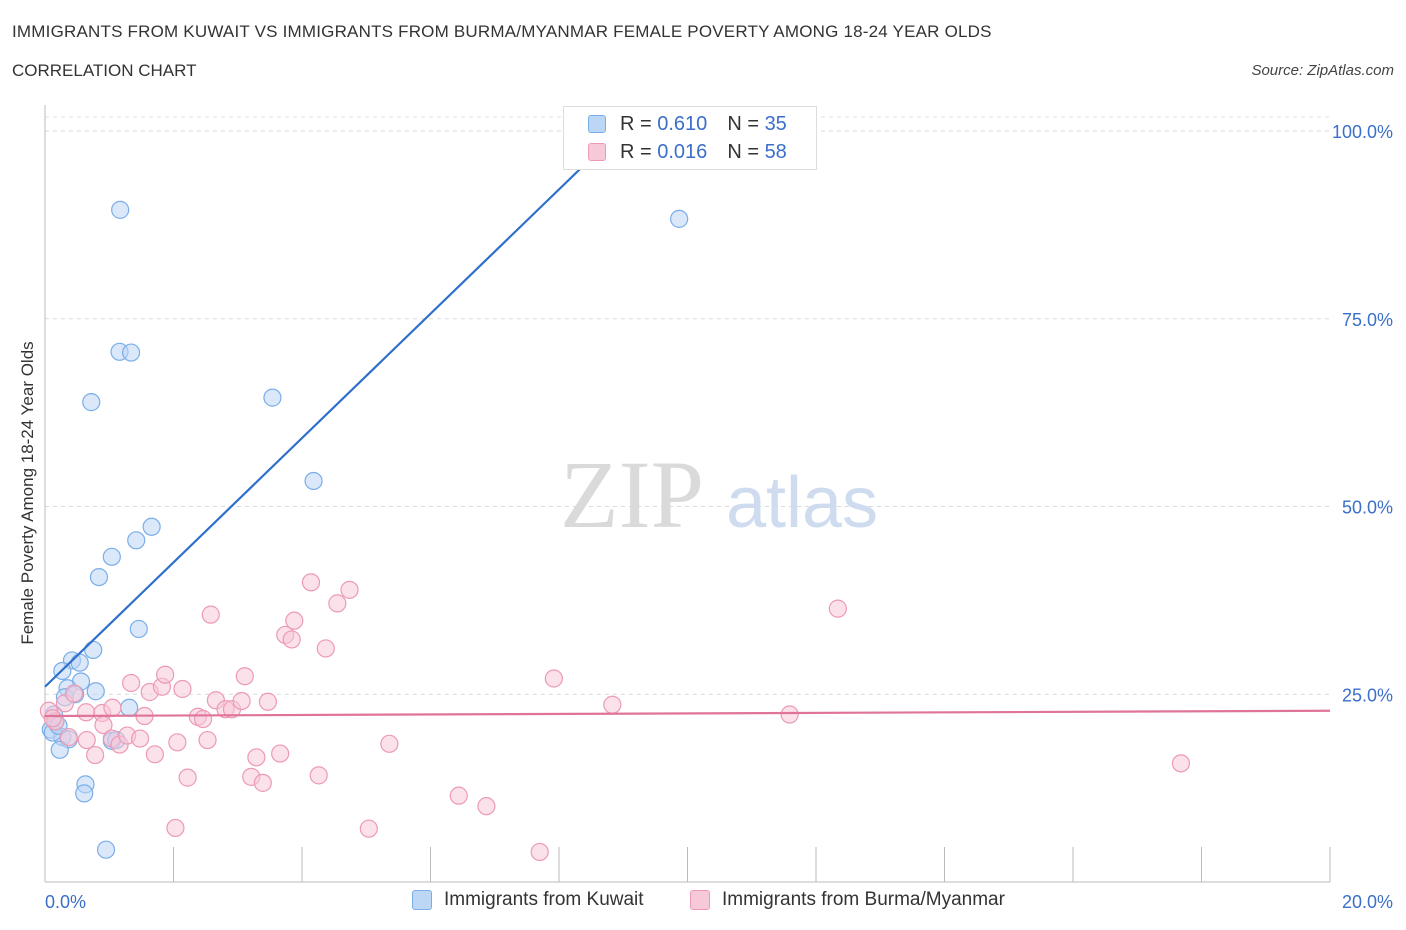 This screenshot has width=1406, height=930. I want to click on legend-r-value: 0.610, so click(682, 123).